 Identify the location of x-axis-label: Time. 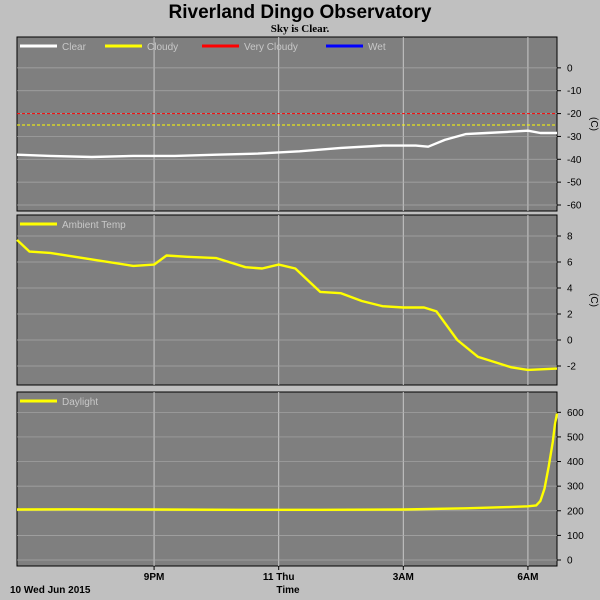
(288, 590).